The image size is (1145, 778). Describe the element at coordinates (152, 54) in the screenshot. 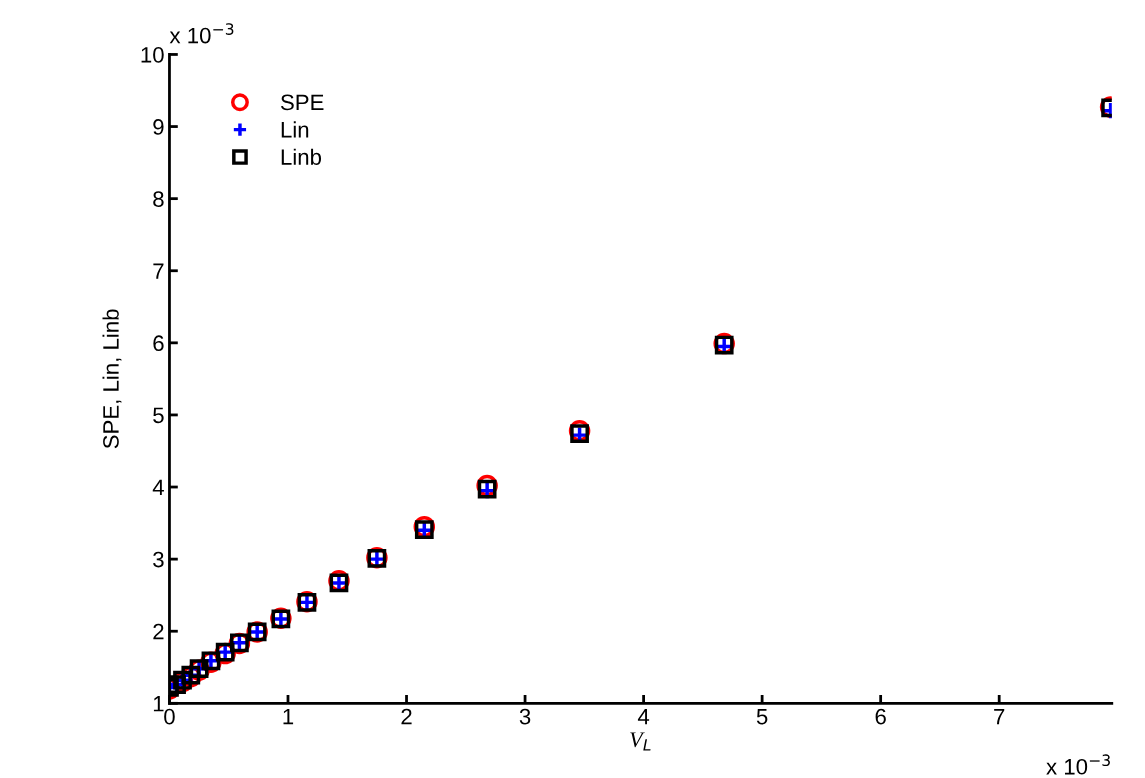

I see `y-tick-label: 10` at that location.